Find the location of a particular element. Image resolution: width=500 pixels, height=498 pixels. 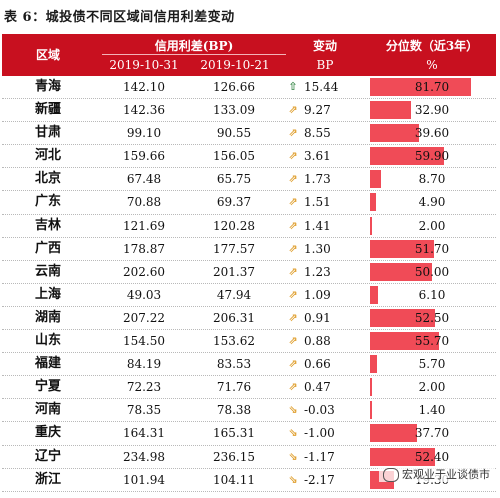

change-arrow-cell: ⇘ is located at coordinates (293, 456).